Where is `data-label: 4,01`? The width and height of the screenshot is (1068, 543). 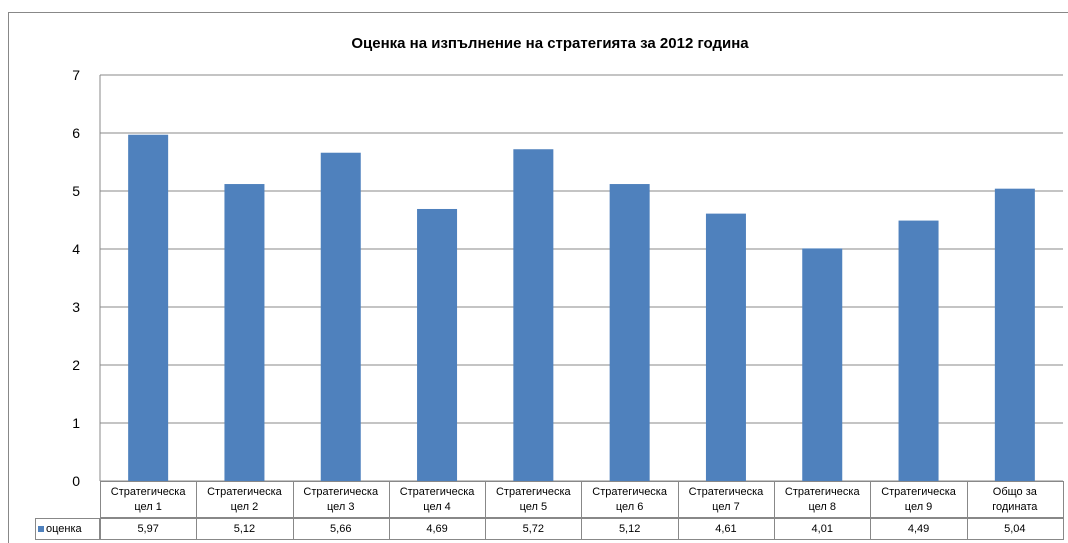
data-label: 4,01 is located at coordinates (823, 529).